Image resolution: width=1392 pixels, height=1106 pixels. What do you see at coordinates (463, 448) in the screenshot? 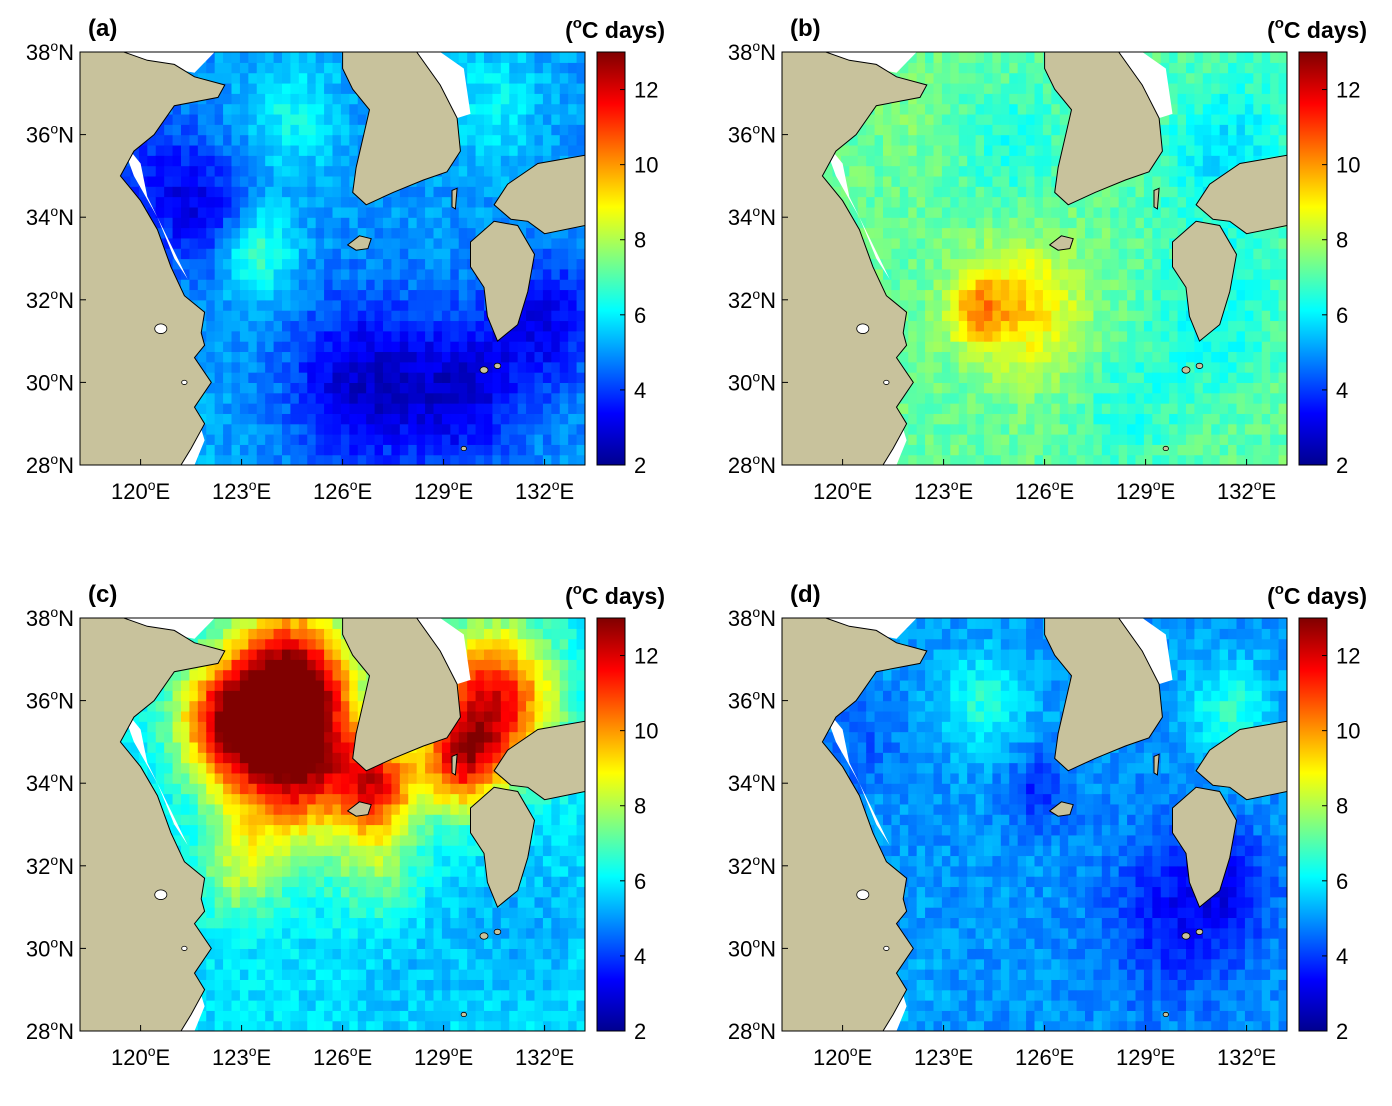
I see `island` at bounding box center [463, 448].